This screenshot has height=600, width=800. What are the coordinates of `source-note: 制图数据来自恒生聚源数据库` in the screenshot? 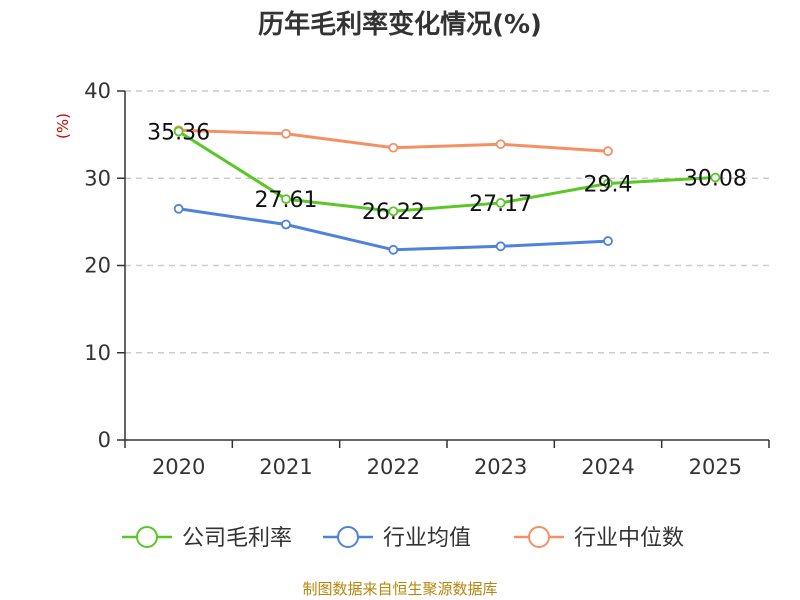 It's located at (400, 589).